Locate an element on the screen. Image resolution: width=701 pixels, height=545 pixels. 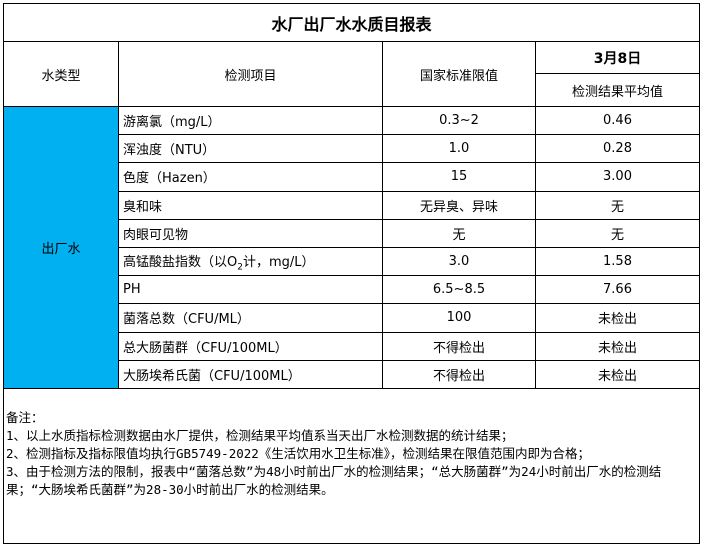
table-row: 肉眼可见物无无 is located at coordinates (352, 233).